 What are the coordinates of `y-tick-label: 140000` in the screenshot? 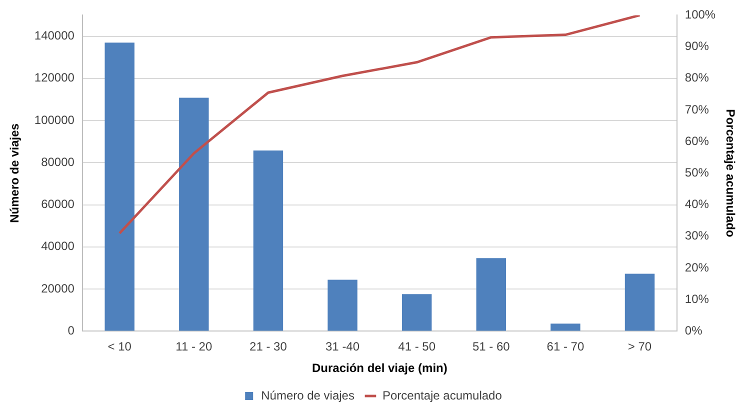 It's located at (54, 35).